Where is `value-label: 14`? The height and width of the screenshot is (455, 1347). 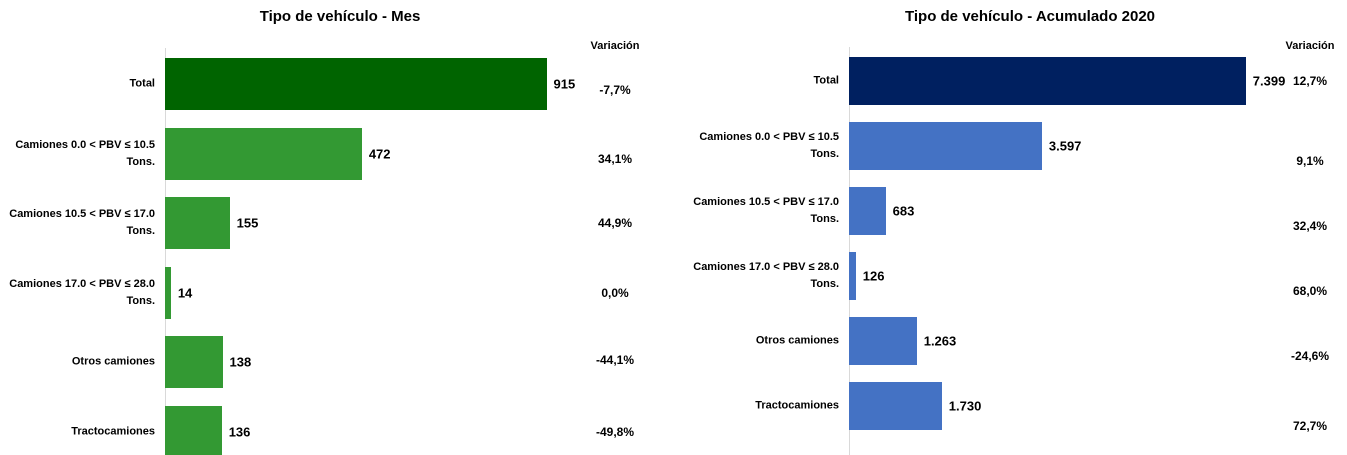
value-label: 14 is located at coordinates (185, 292).